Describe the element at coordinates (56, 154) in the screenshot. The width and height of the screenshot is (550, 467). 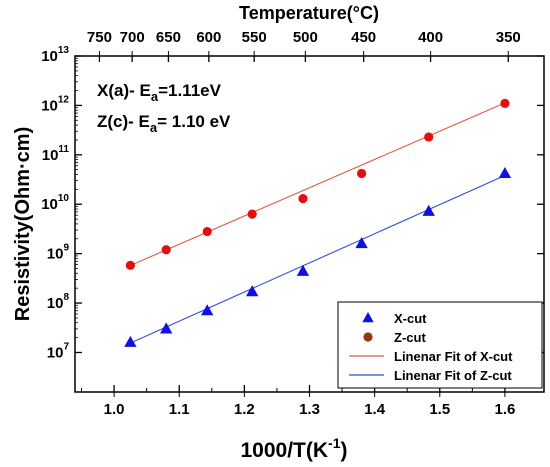
I see `y-tick-label: 10¹¹` at that location.